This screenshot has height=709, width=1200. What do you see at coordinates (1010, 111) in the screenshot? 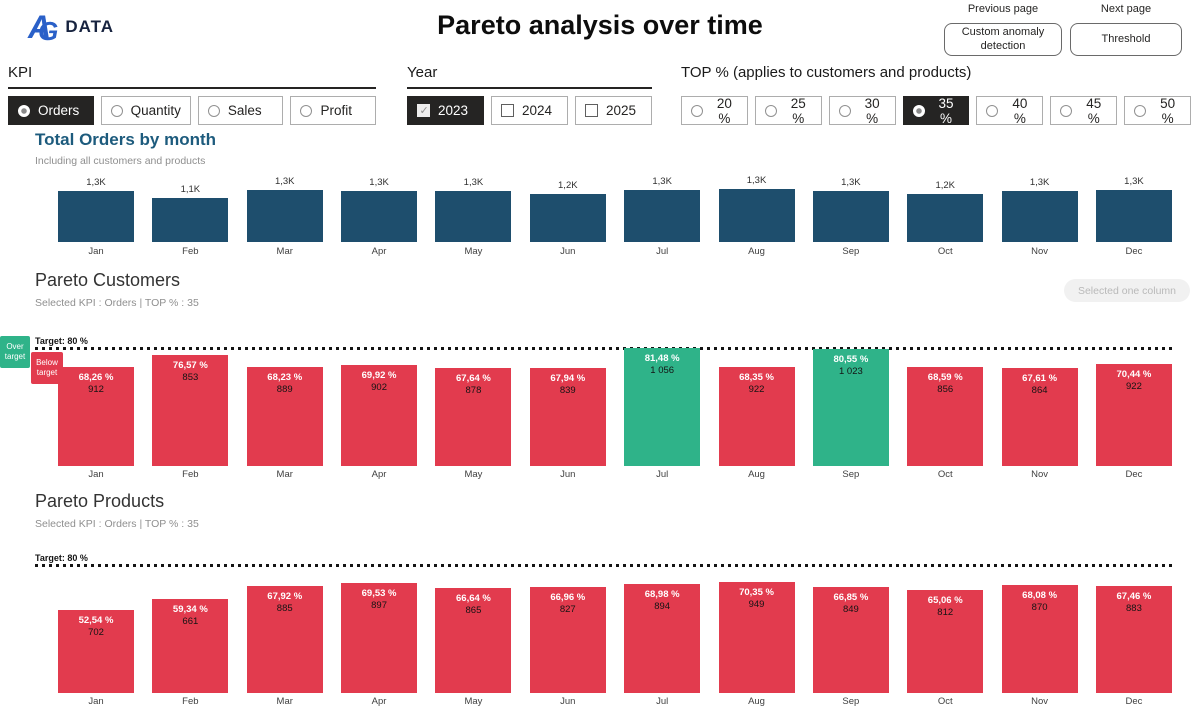
I see `top-pct-option-40: 40 %` at bounding box center [1010, 111].